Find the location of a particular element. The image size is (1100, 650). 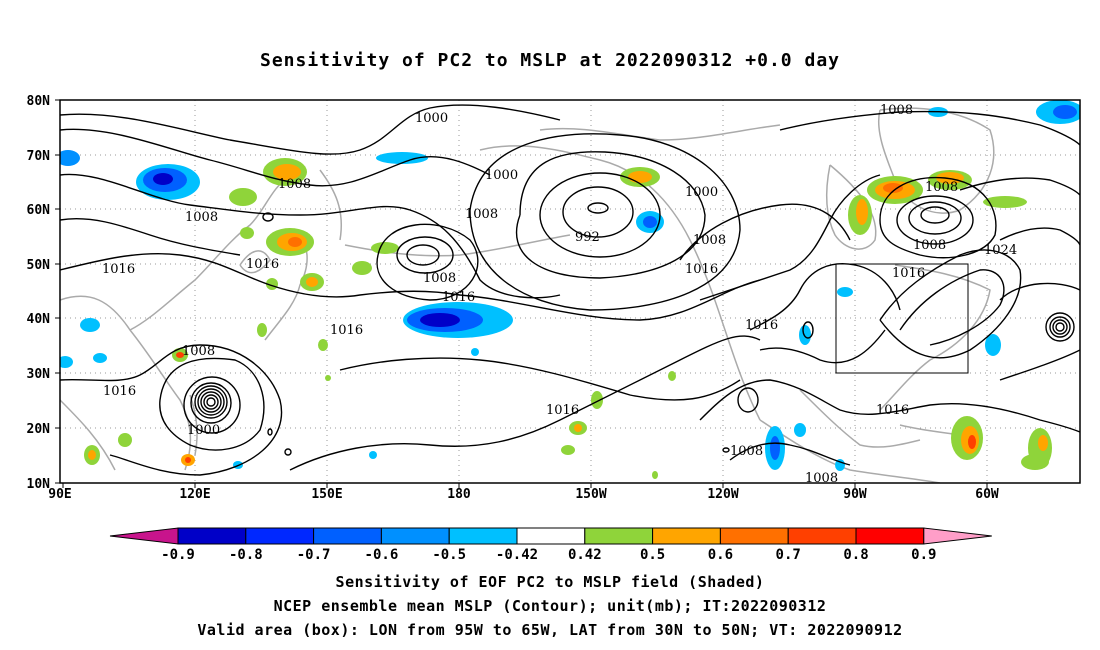

lon-label: 90W is located at coordinates (855, 494).